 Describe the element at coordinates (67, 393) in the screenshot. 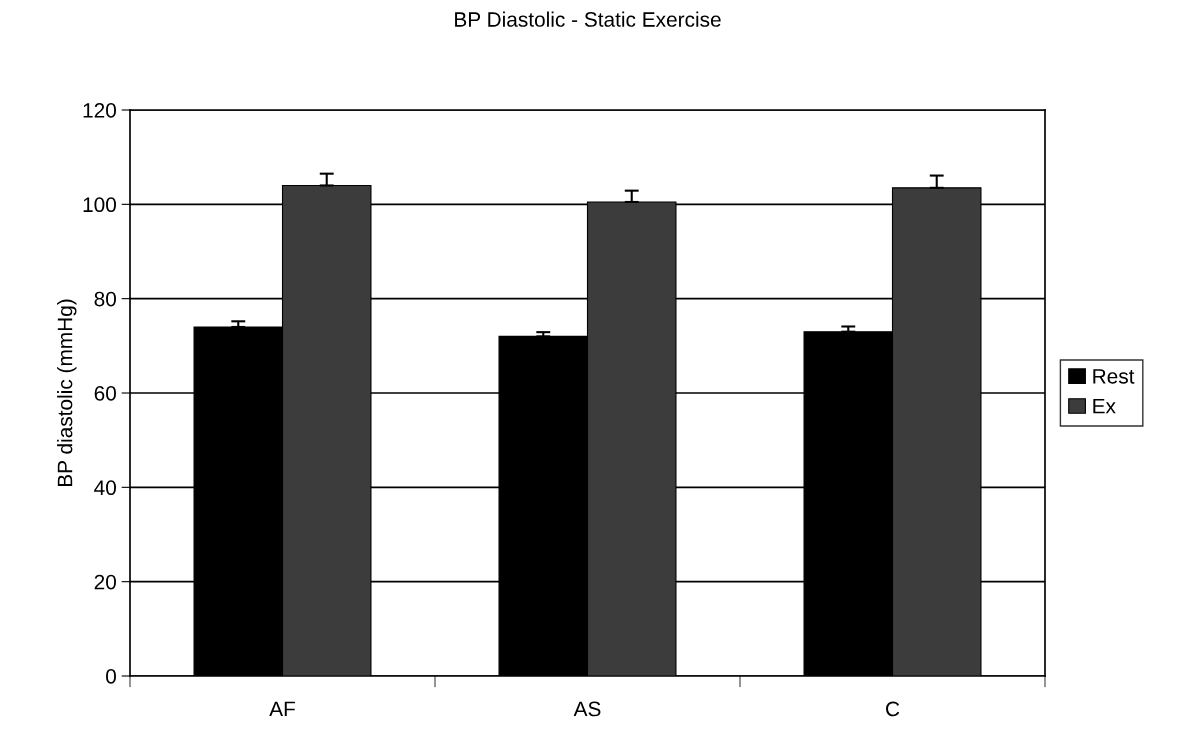

I see `y-axis-title: BP diastolic (mmHg)` at that location.